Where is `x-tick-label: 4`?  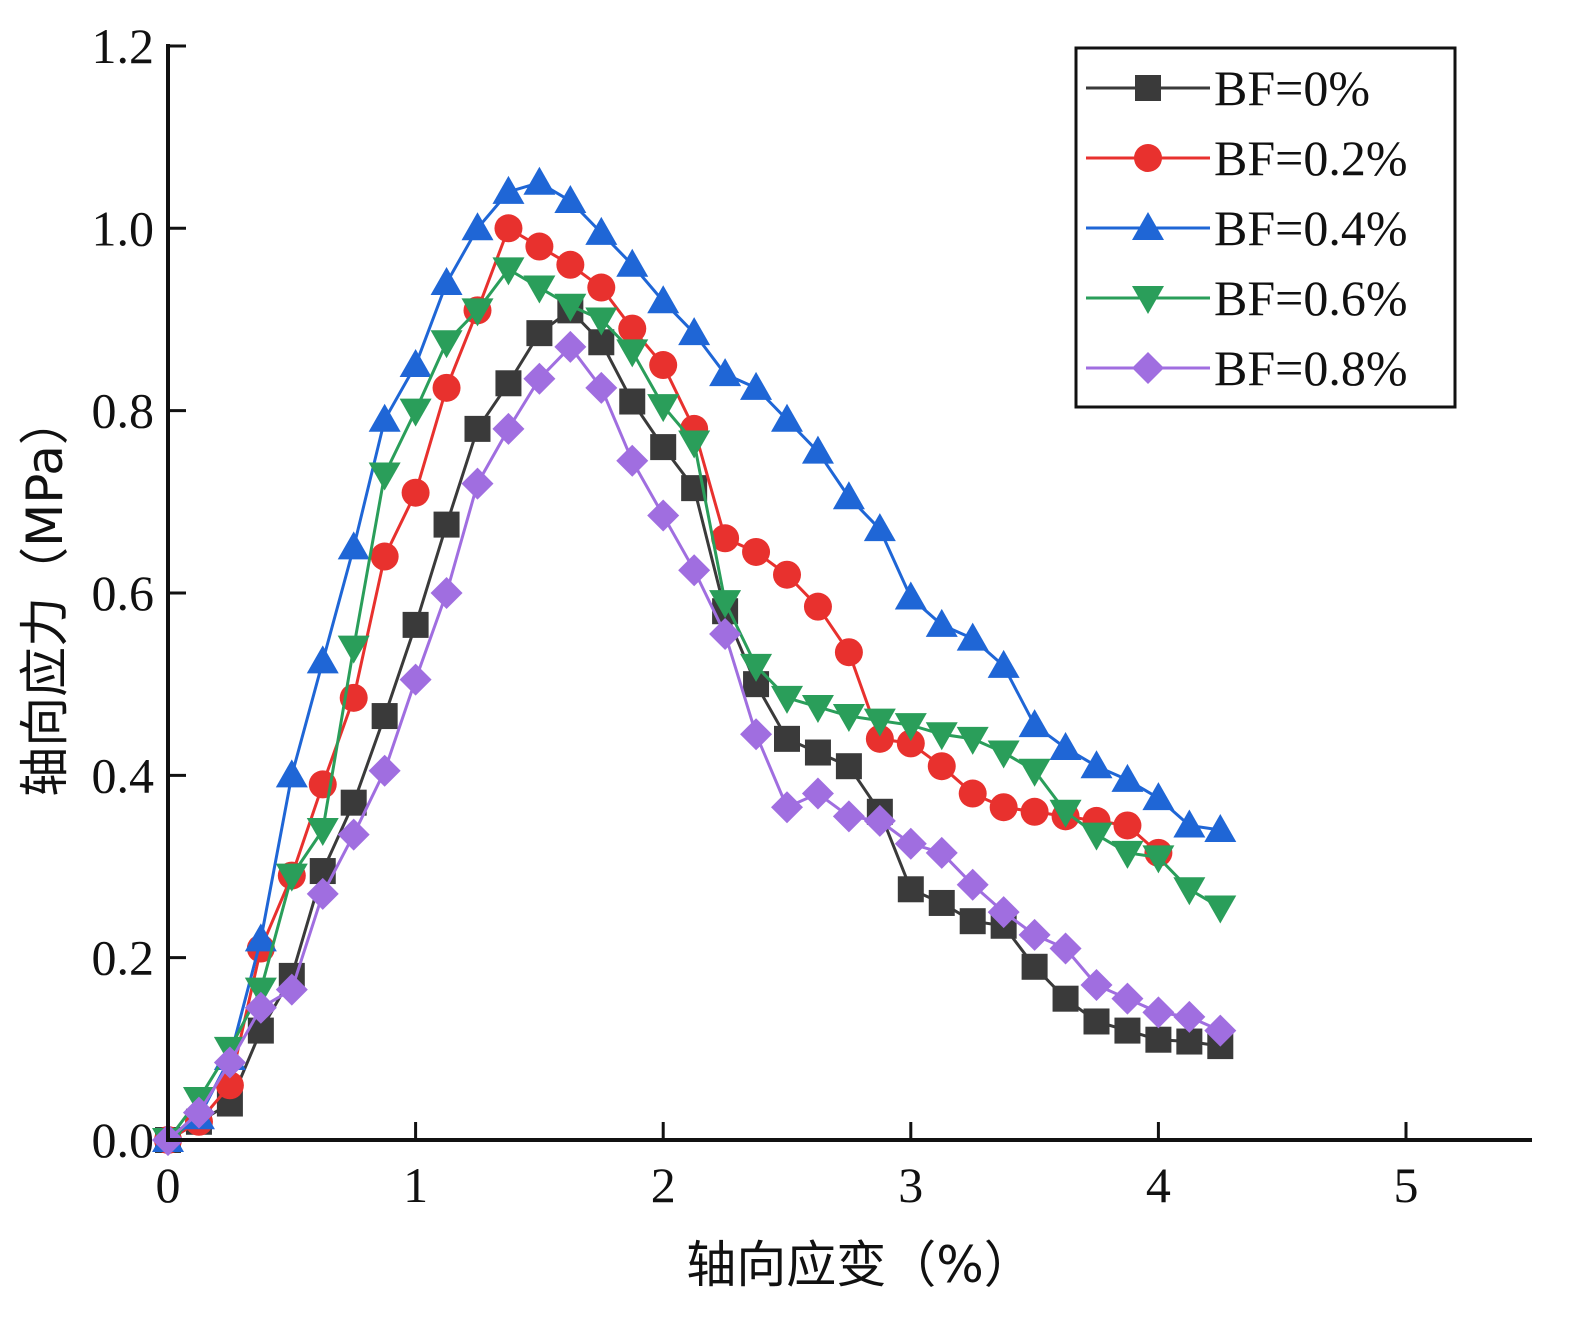 x-tick-label: 4 is located at coordinates (1158, 1185).